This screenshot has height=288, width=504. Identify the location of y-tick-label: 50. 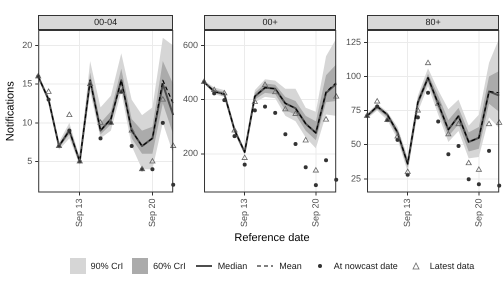
(356, 144).